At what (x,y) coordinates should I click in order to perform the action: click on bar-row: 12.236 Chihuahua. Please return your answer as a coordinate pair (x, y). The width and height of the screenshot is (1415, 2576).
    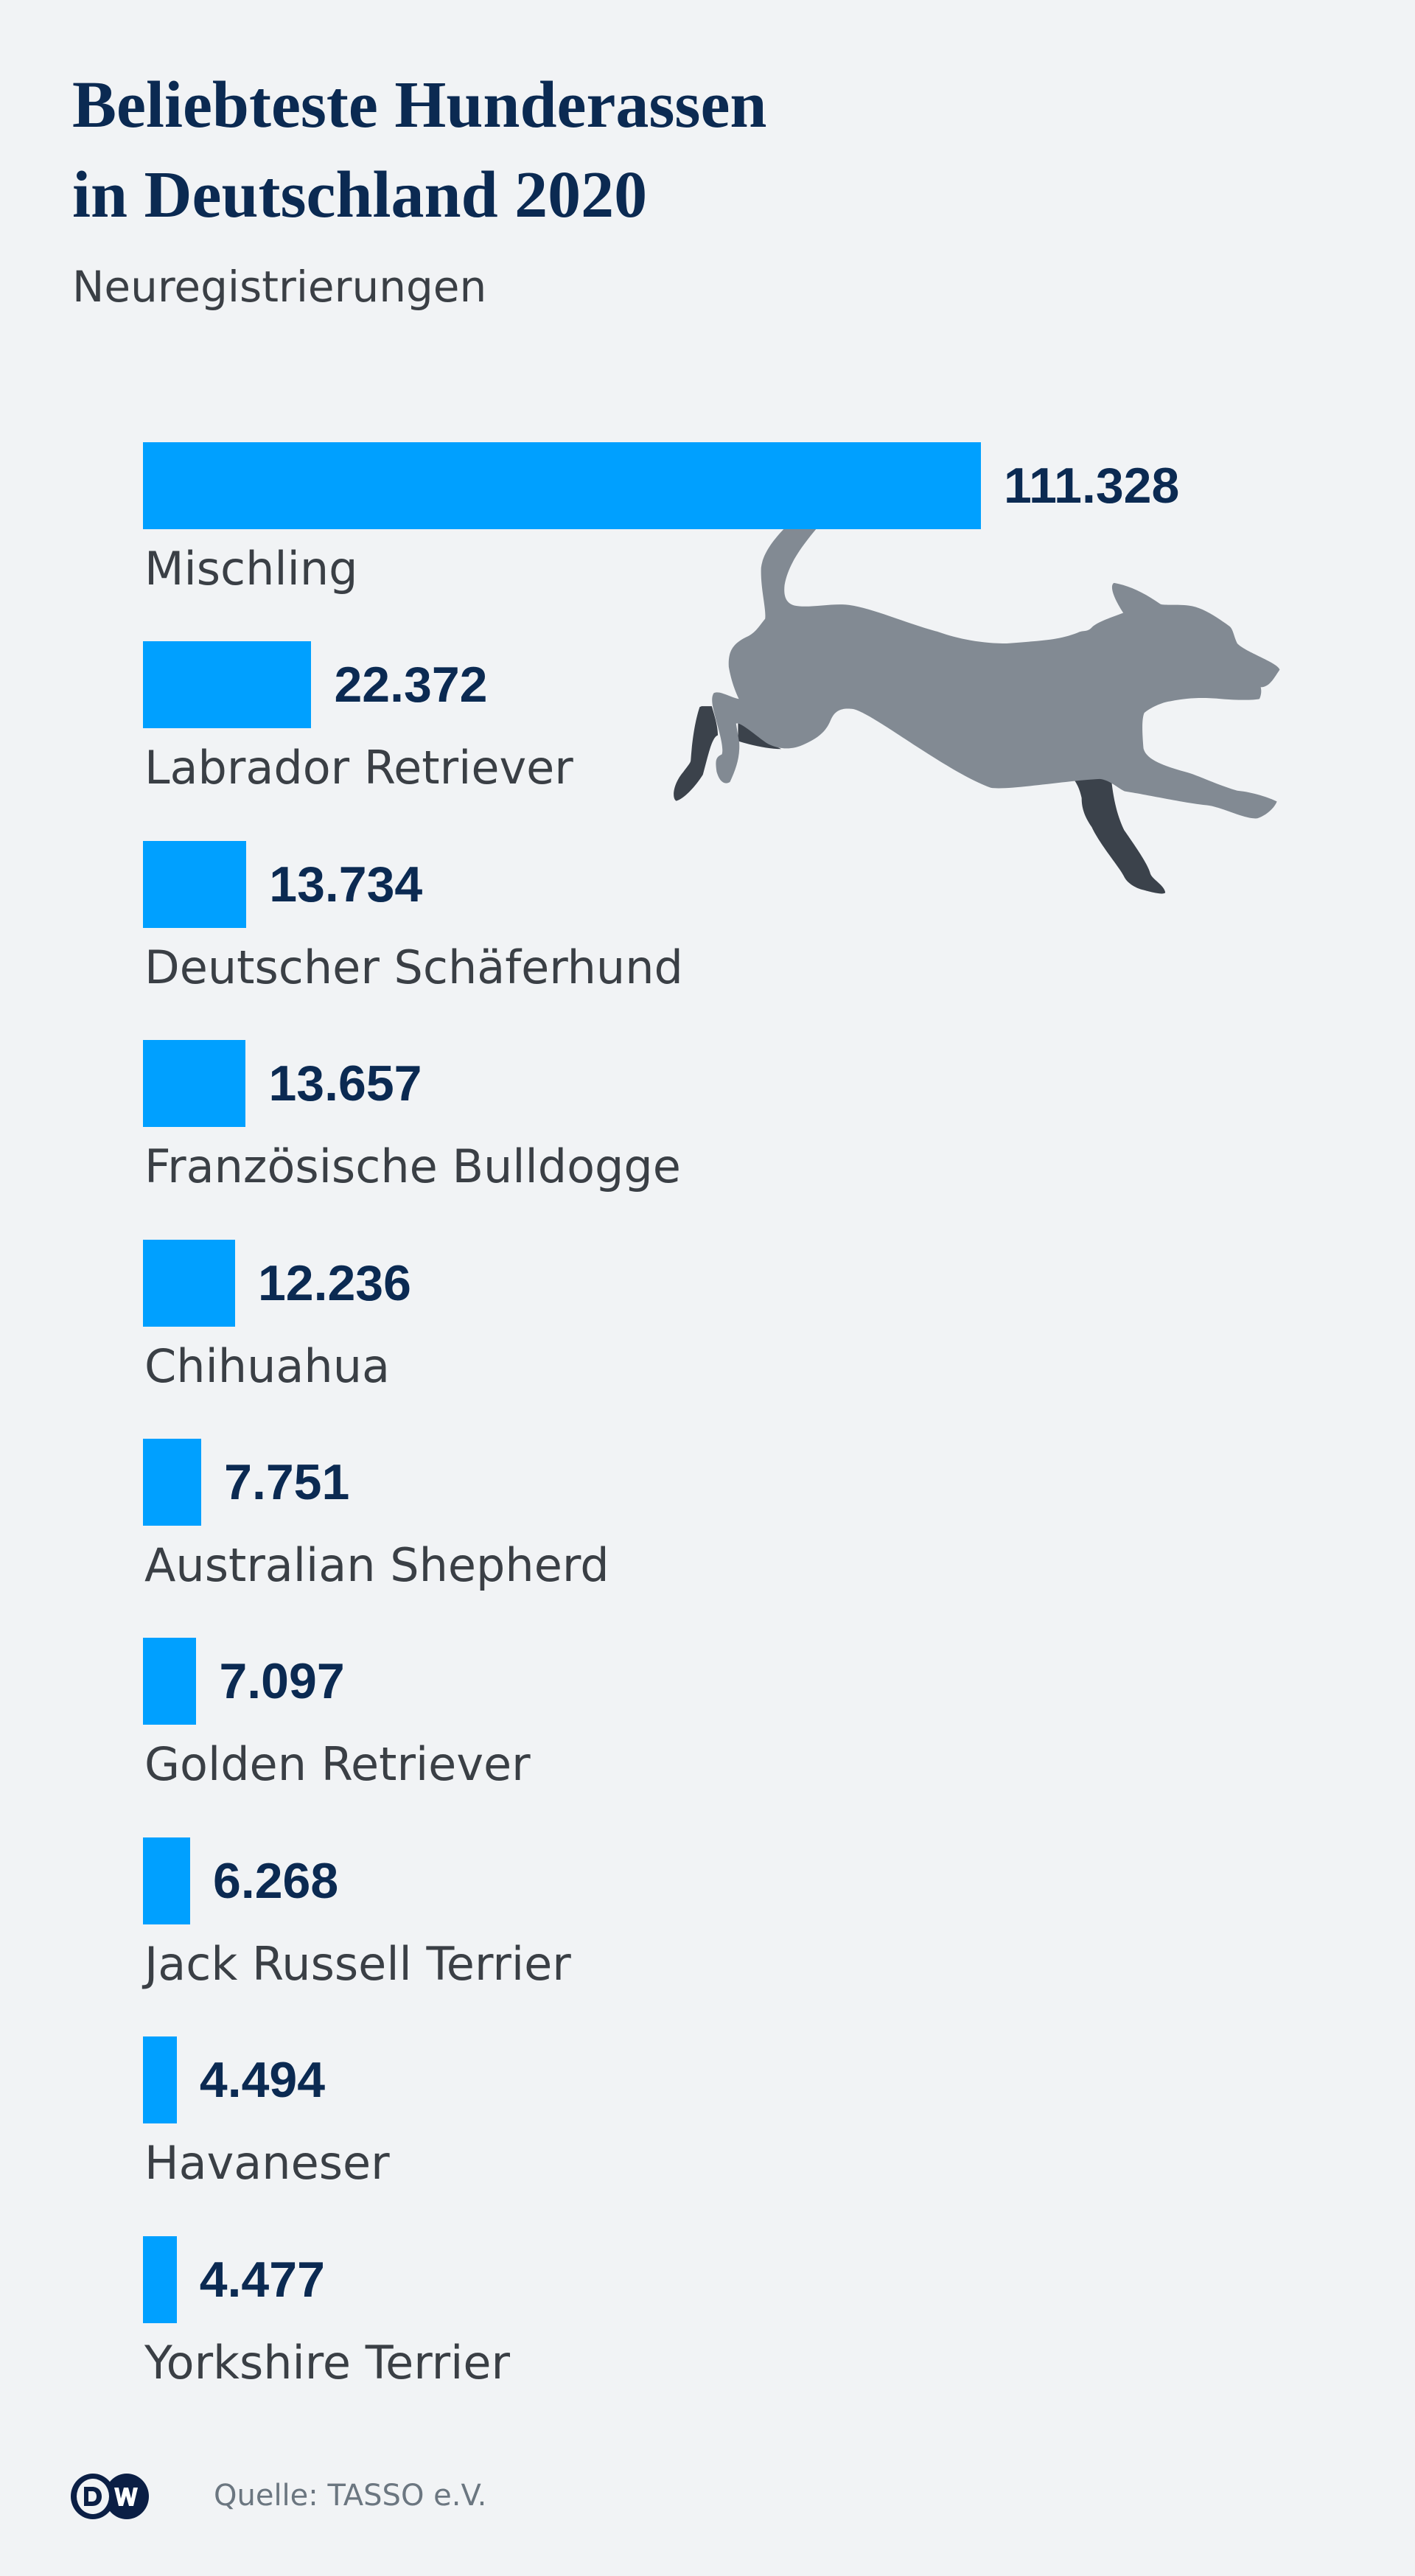
    Looking at the image, I should click on (732, 1335).